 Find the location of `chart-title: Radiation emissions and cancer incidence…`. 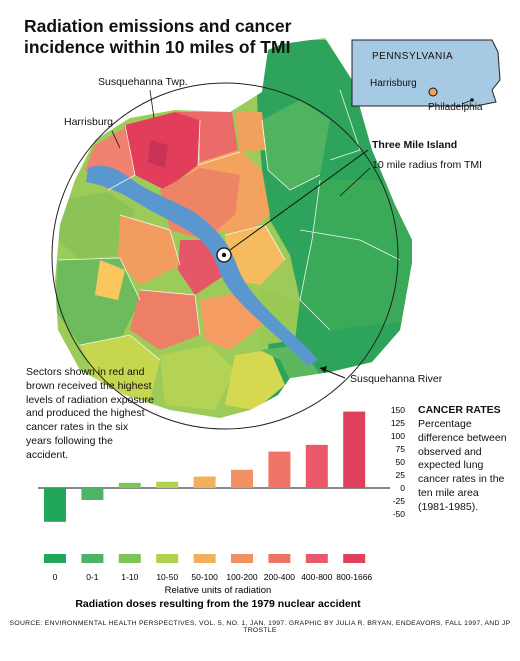

chart-title: Radiation emissions and cancer incidence… is located at coordinates (174, 37).